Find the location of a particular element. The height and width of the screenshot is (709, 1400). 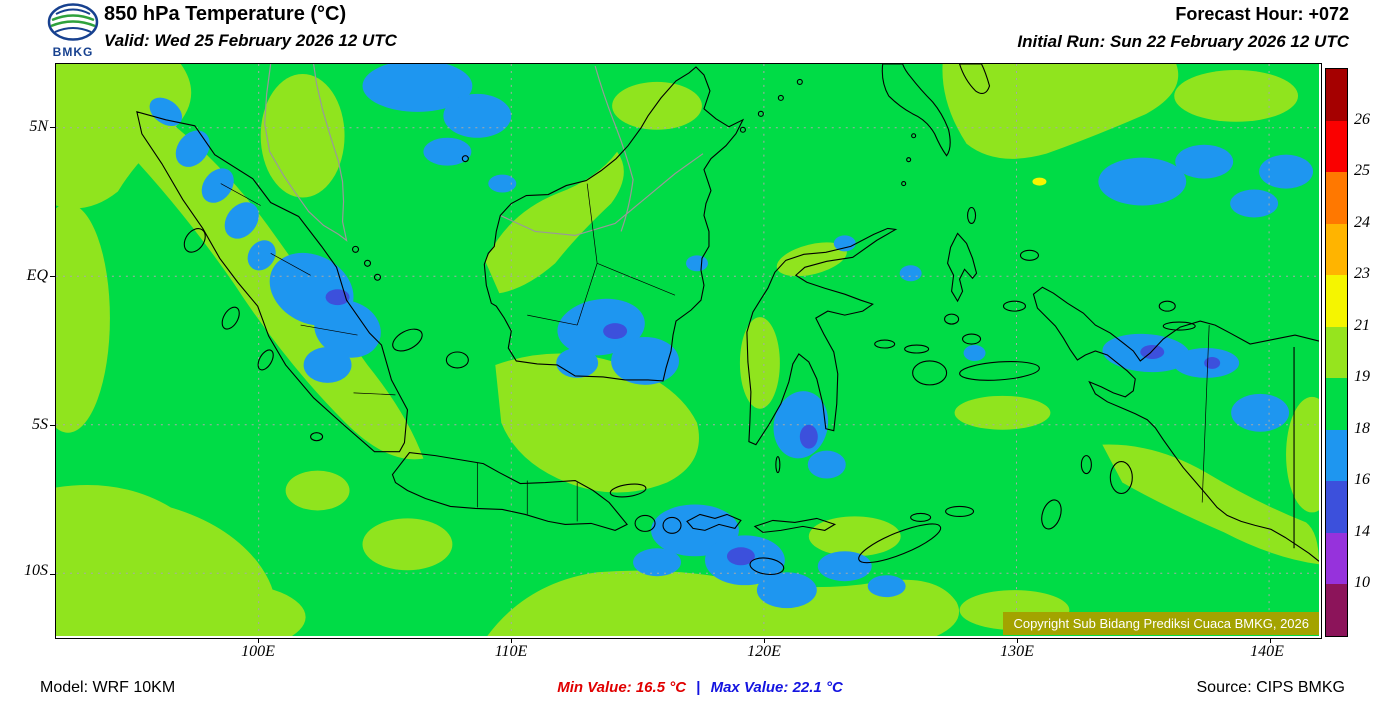

colorbar-tick-label: 23 is located at coordinates (1362, 274).